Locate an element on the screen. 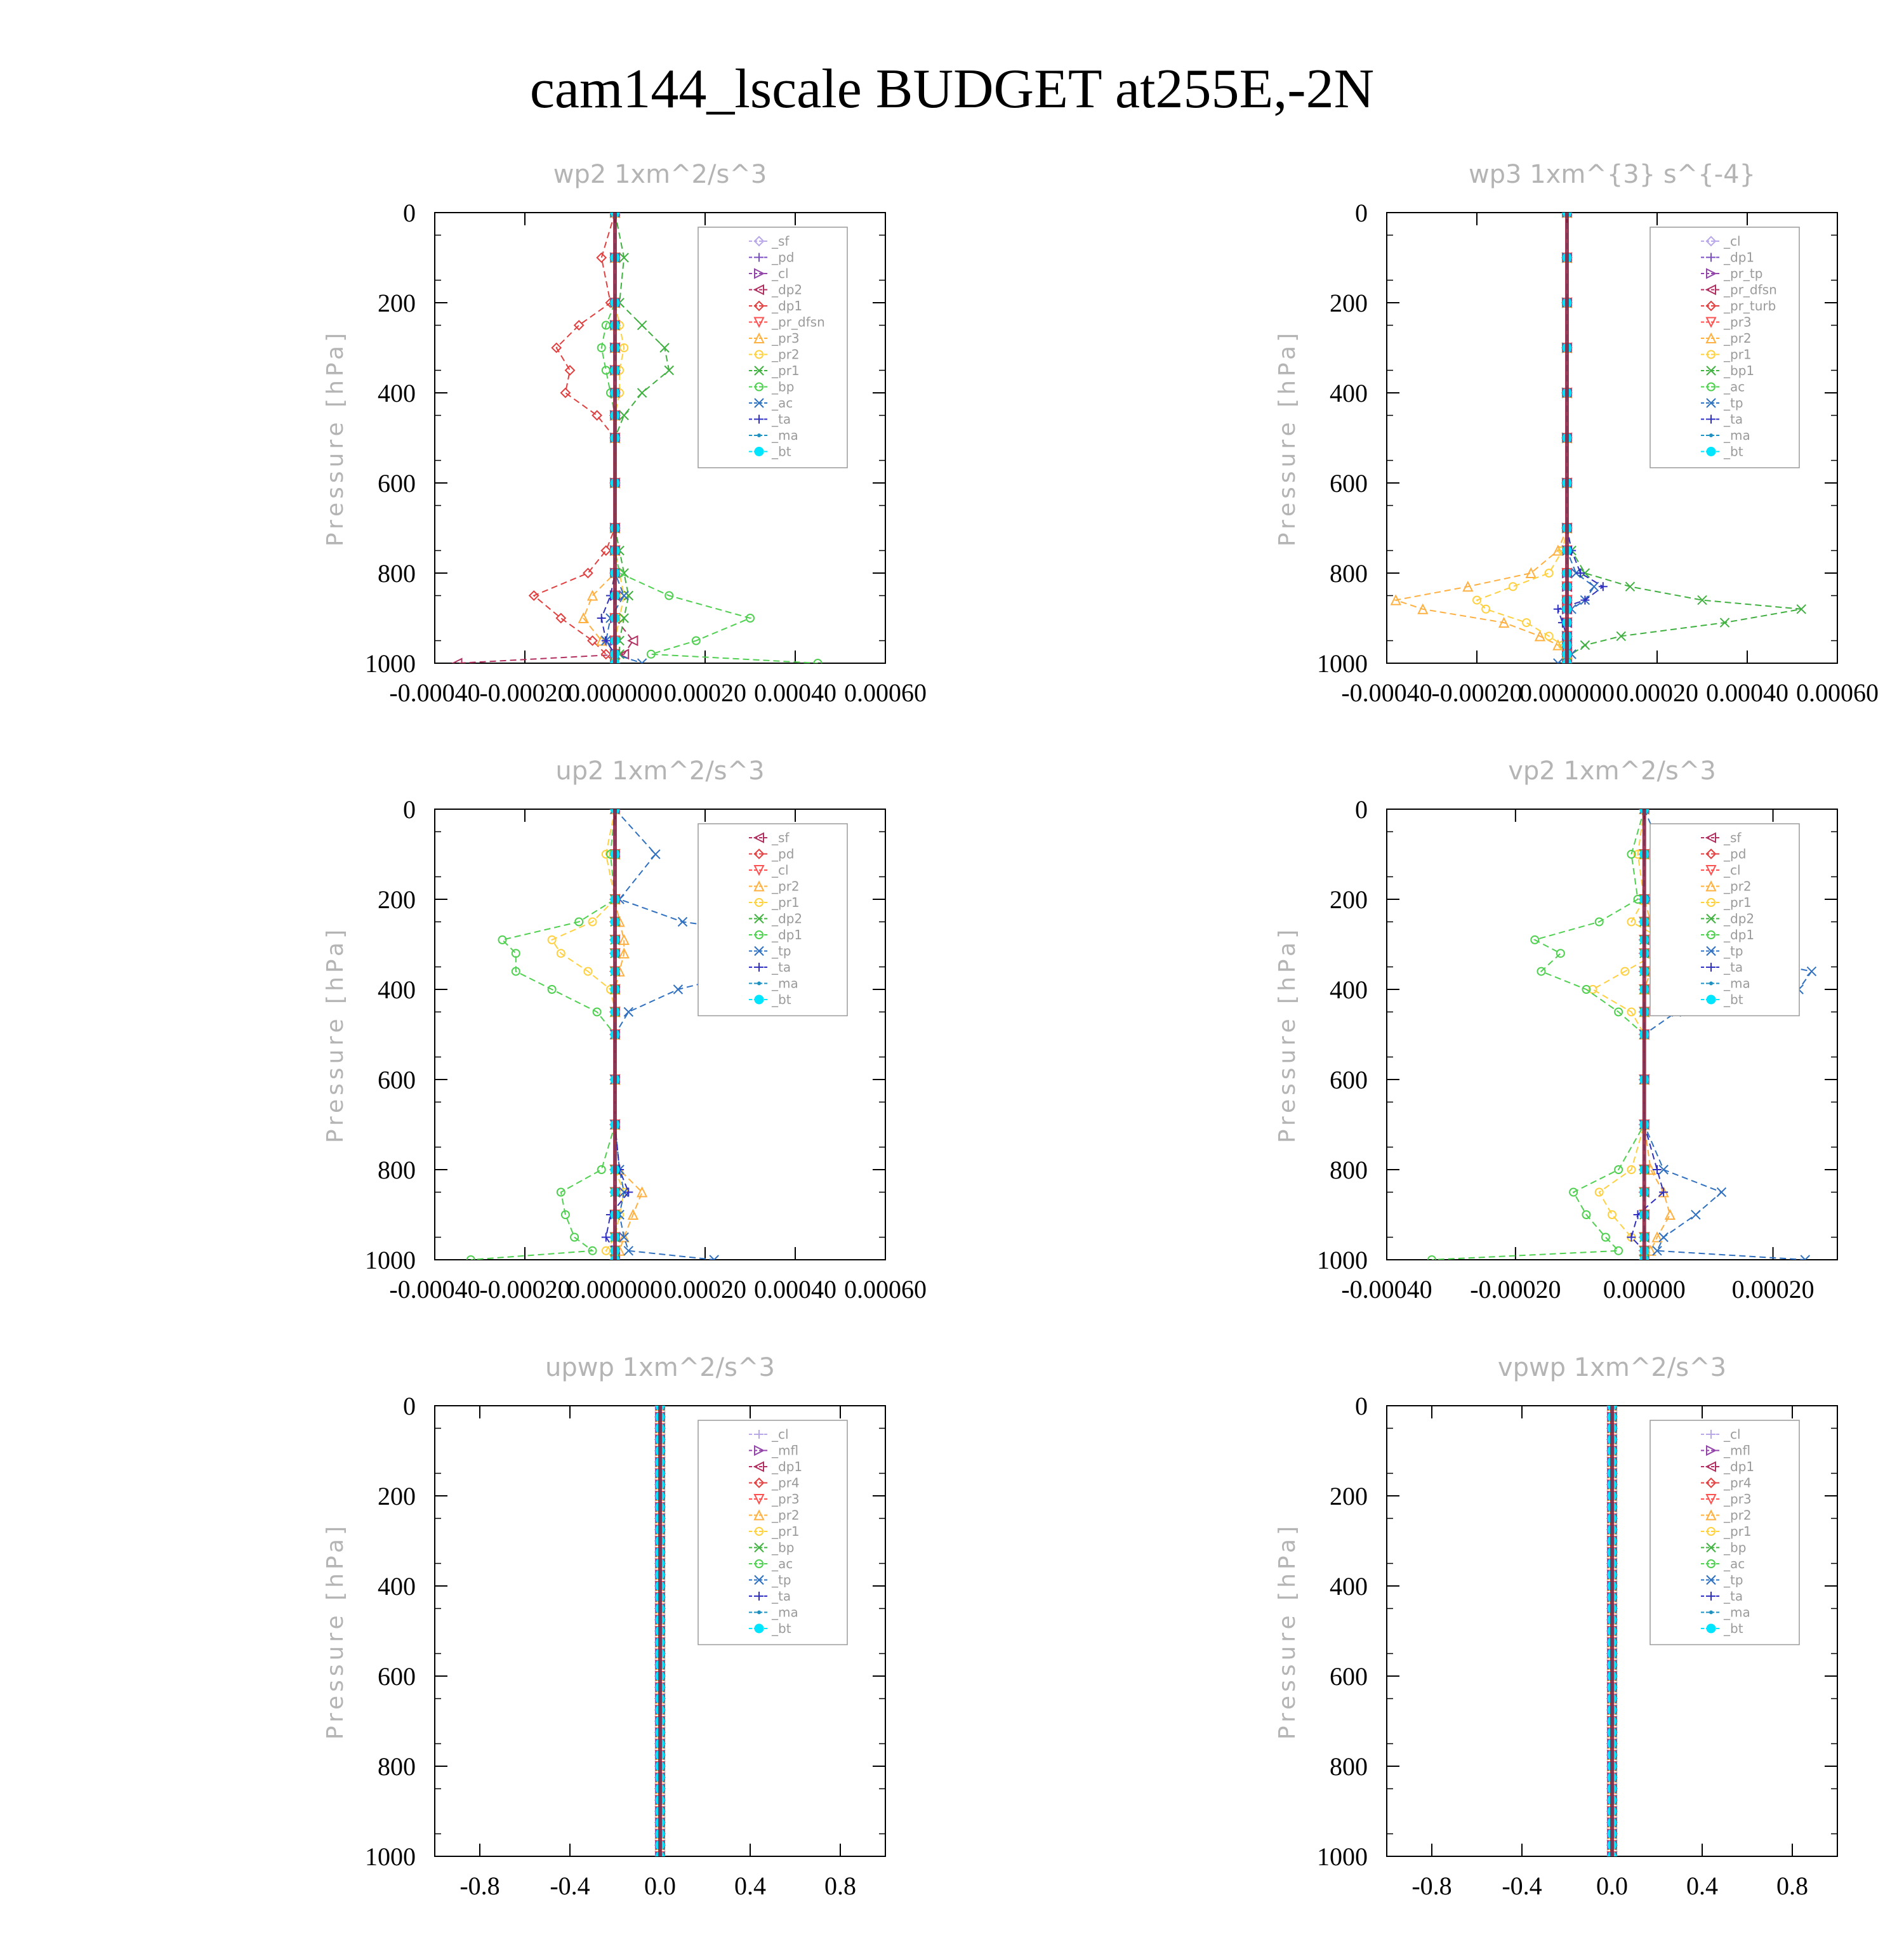 The height and width of the screenshot is (1942, 1904). x-tick-label: -0.00020 is located at coordinates (1515, 1289).